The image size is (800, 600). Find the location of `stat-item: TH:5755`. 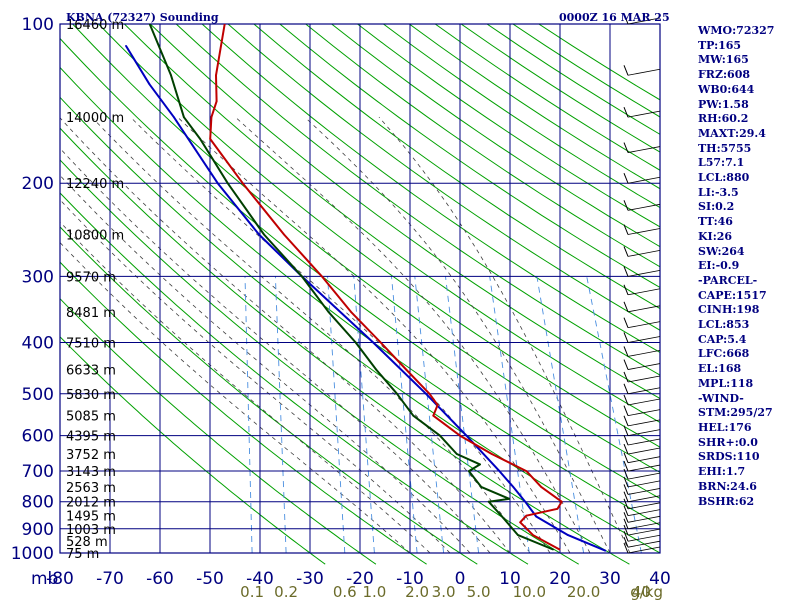

stat-item: TH:5755 is located at coordinates (725, 148).